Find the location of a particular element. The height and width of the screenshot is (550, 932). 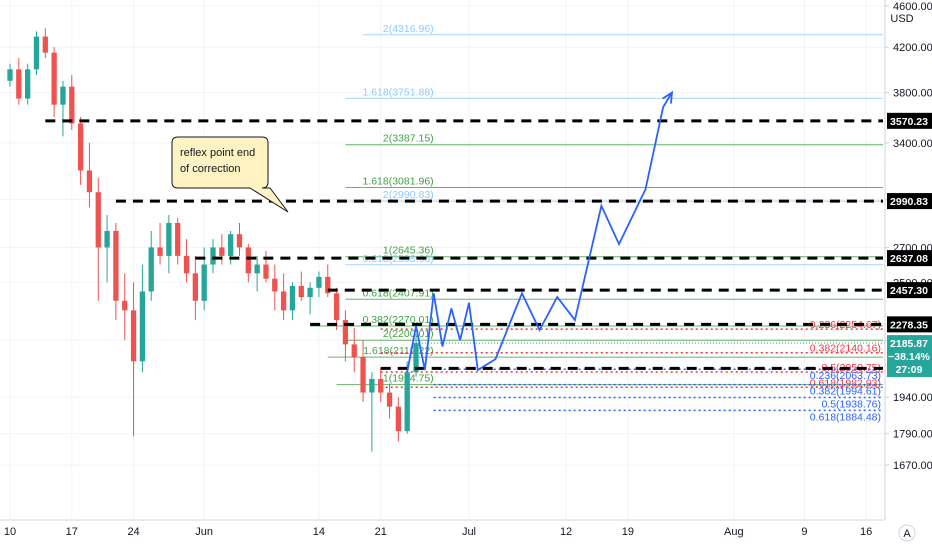

fib-level-label: 1(2645.36) is located at coordinates (408, 251).